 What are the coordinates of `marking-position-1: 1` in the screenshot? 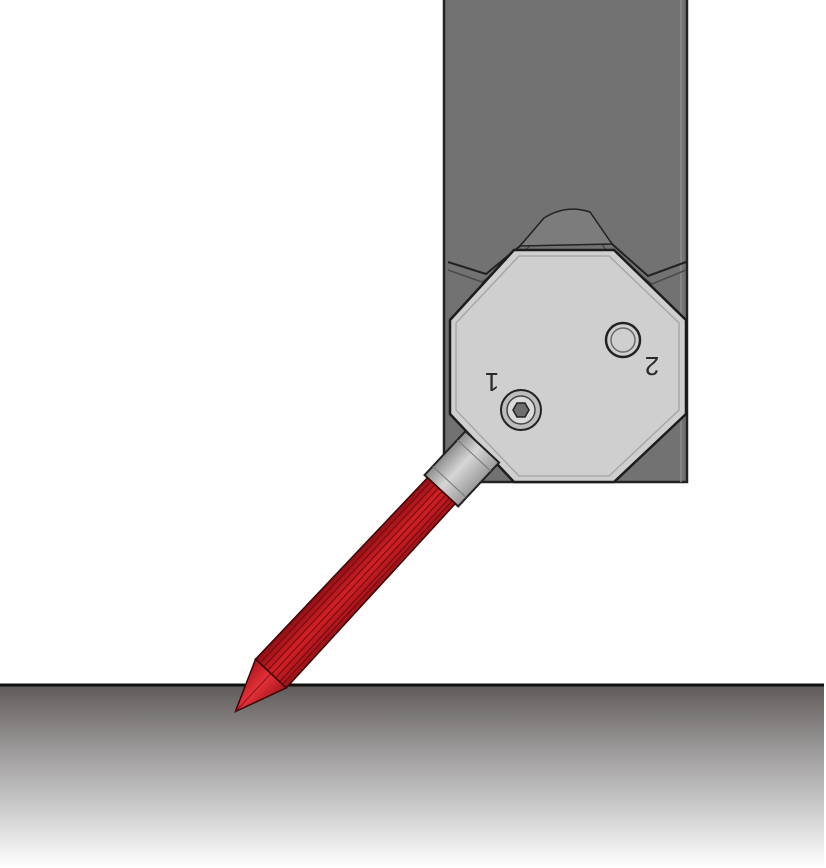 It's located at (492, 382).